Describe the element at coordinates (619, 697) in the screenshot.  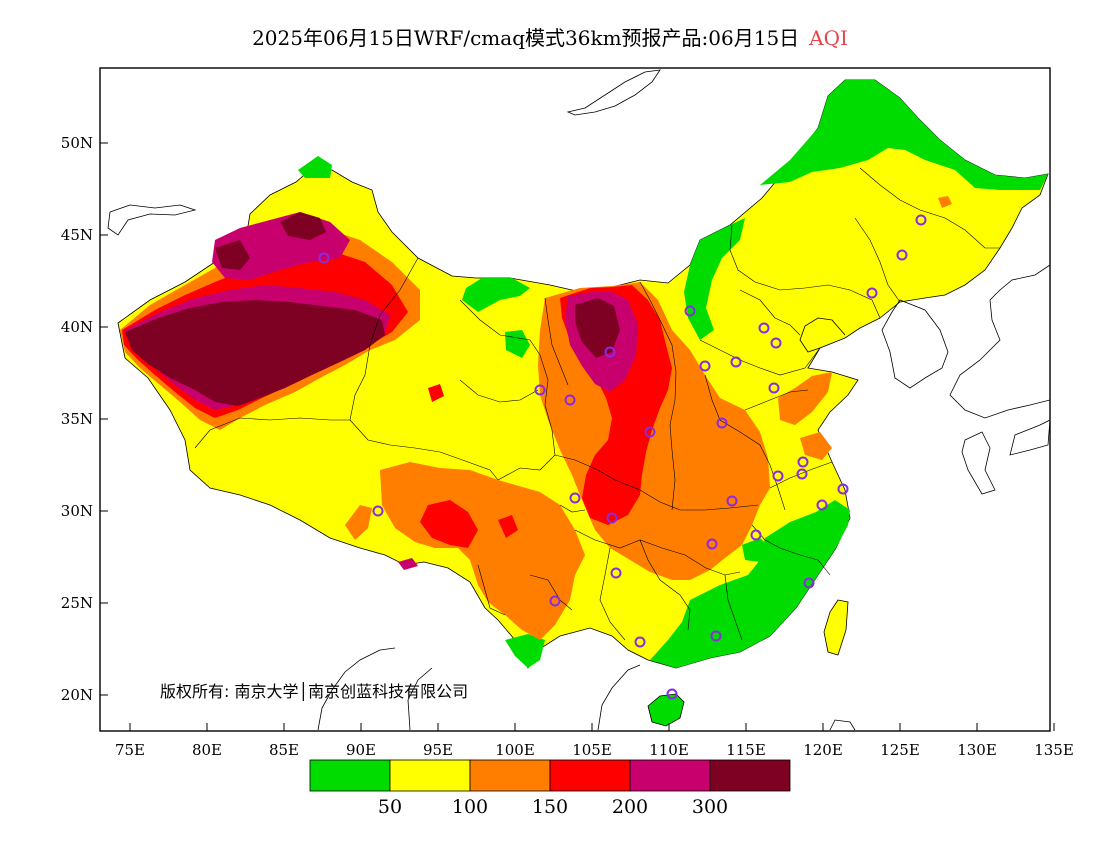
I see `vietnam-outline` at that location.